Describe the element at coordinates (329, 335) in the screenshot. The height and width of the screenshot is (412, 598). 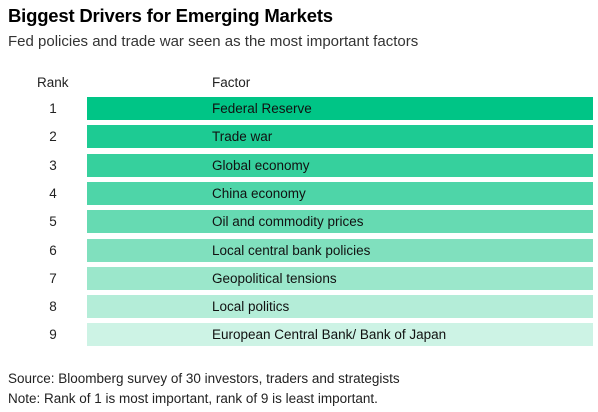
I see `factor-label: European Central Bank/ Bank of Japan` at that location.